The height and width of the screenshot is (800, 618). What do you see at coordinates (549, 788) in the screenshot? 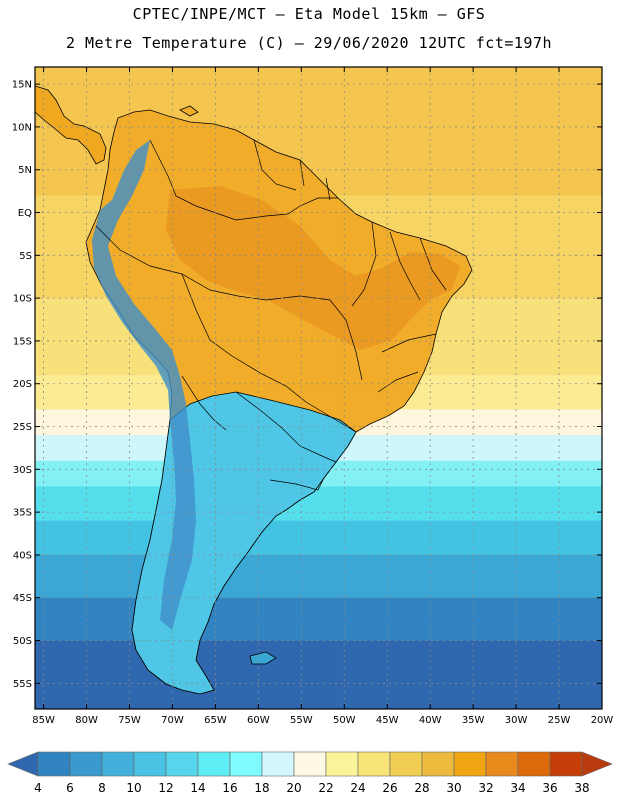
I see `colorbar-label: 36` at bounding box center [549, 788].